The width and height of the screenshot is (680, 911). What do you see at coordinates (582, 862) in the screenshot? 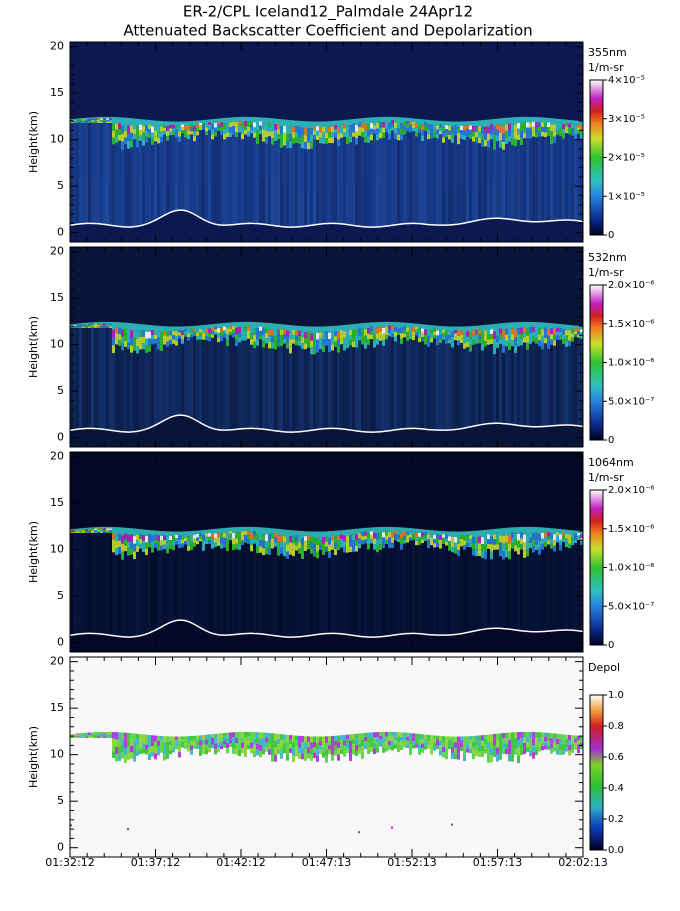
I see `x-tick-label: 02:02:13` at bounding box center [582, 862].